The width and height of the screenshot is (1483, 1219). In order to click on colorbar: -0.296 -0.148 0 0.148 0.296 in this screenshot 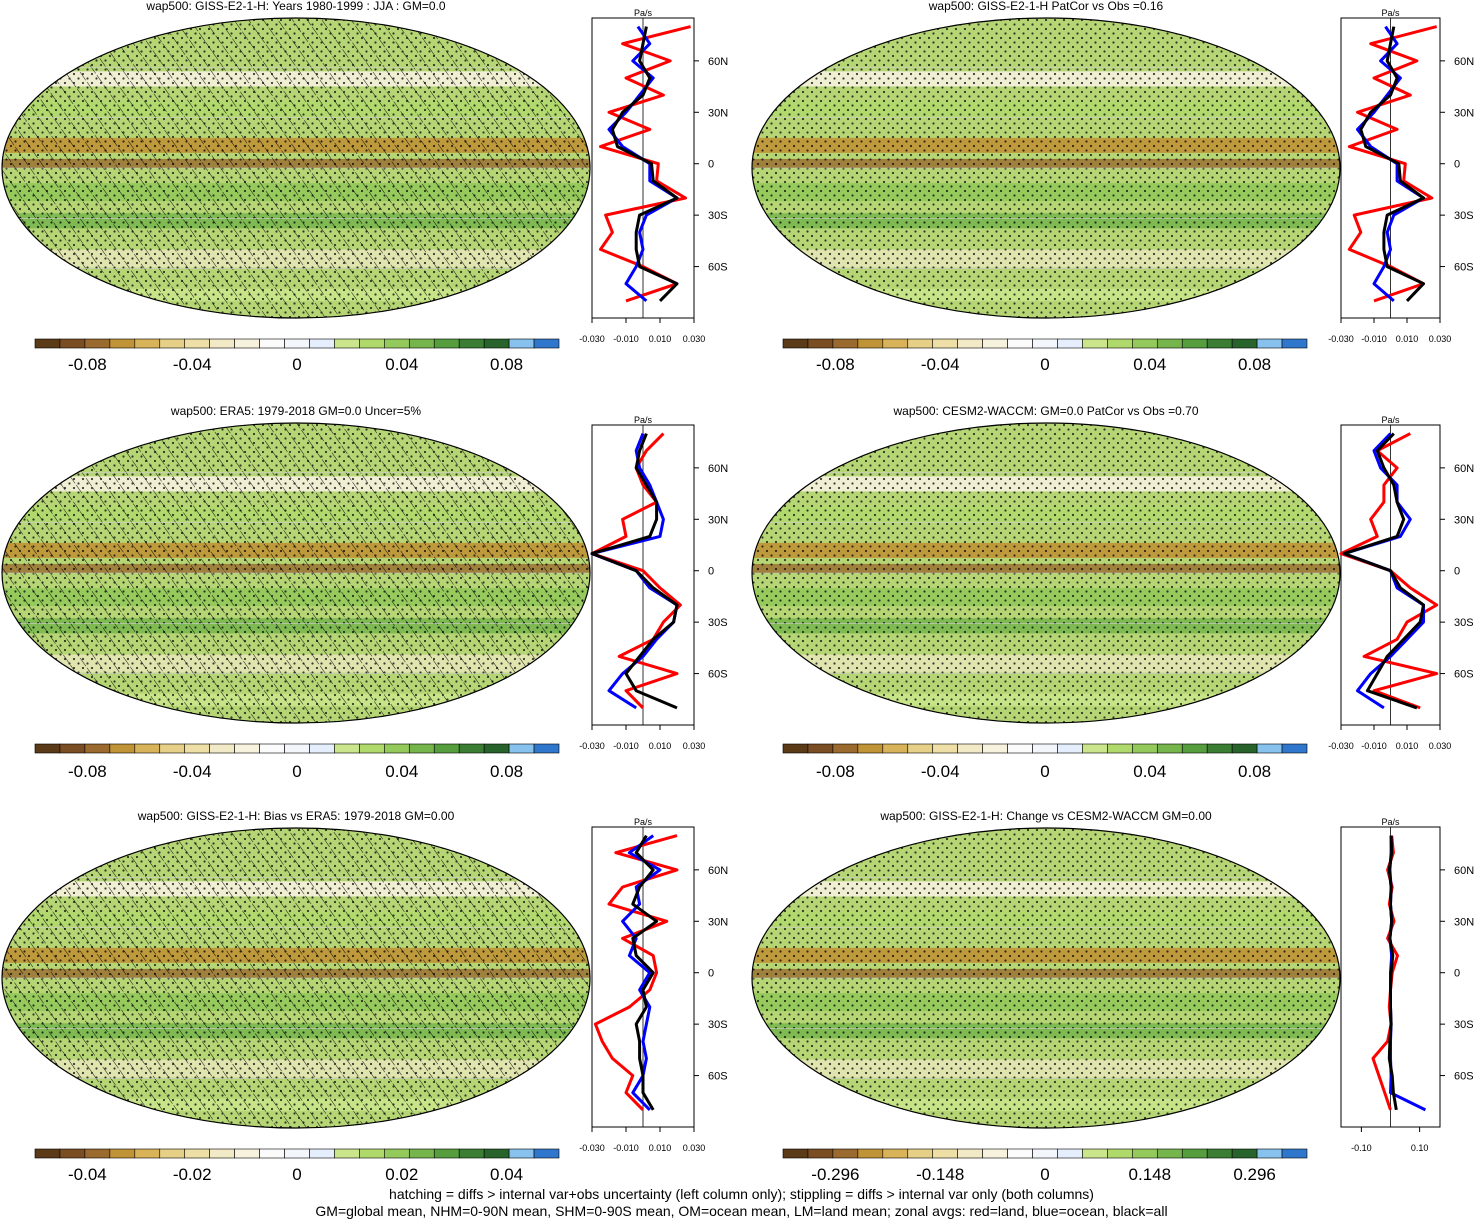, I will do `click(1045, 1166)`.